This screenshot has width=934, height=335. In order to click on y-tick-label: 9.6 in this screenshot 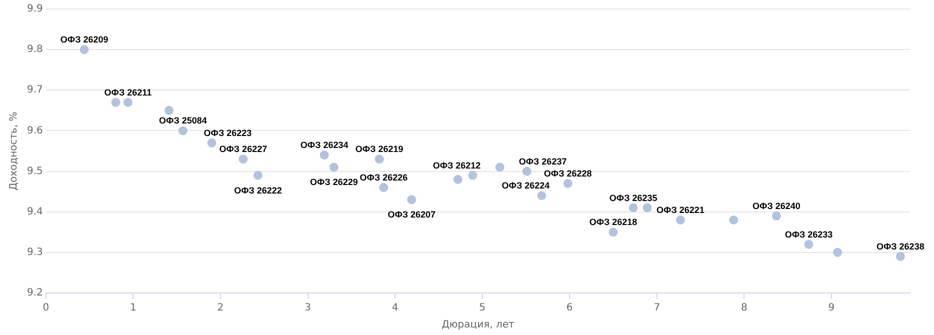, I will do `click(34, 130)`.